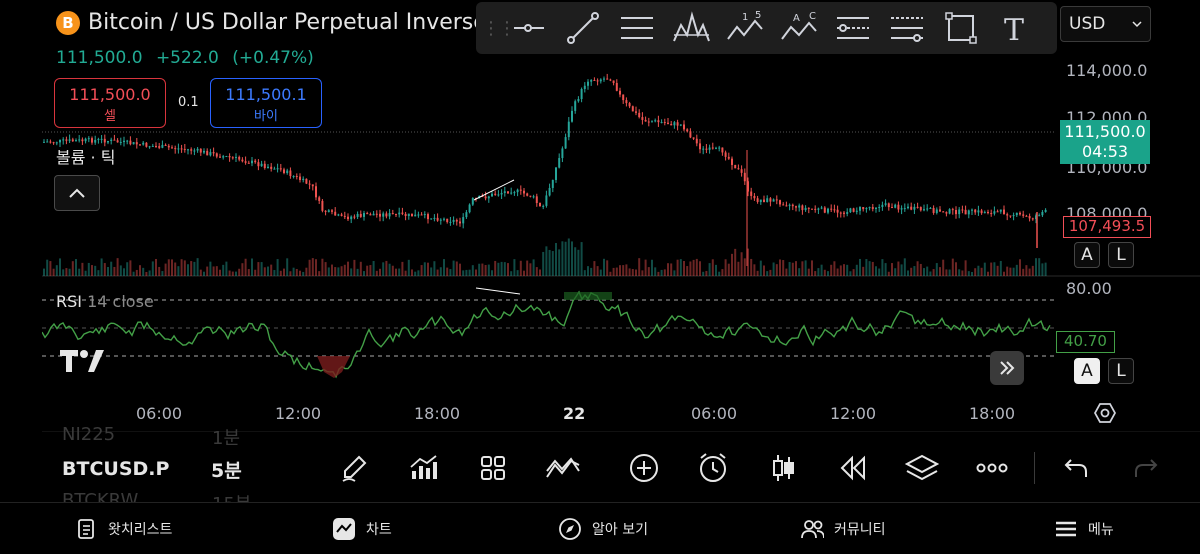 This screenshot has height=554, width=1200. Describe the element at coordinates (105, 301) in the screenshot. I see `rsi-indicator-label: RSI 14 close` at that location.